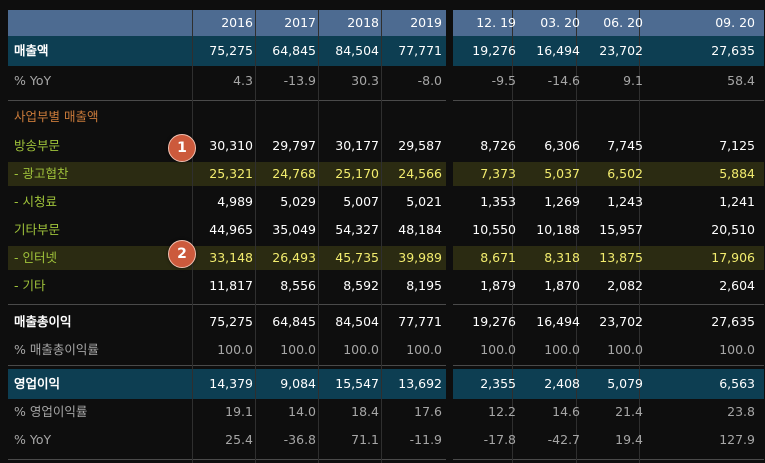 This screenshot has height=463, width=765. Describe the element at coordinates (503, 80) in the screenshot. I see `table-cell: -9.5` at that location.